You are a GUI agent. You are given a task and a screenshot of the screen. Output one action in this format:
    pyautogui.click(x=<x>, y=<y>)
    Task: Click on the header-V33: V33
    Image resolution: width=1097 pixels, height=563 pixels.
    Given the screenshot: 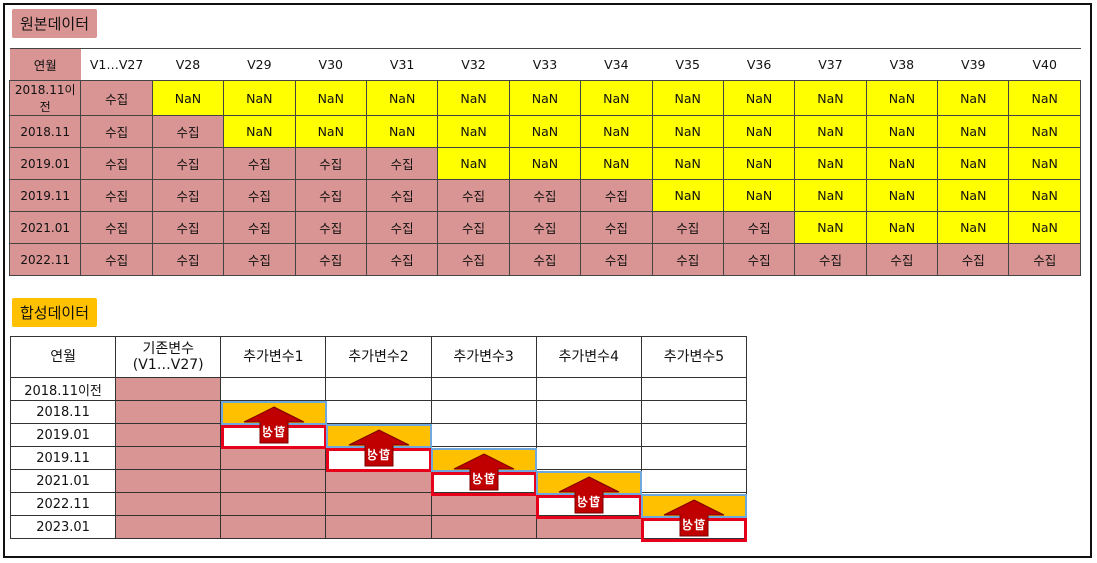 What is the action you would take?
    pyautogui.click(x=545, y=64)
    